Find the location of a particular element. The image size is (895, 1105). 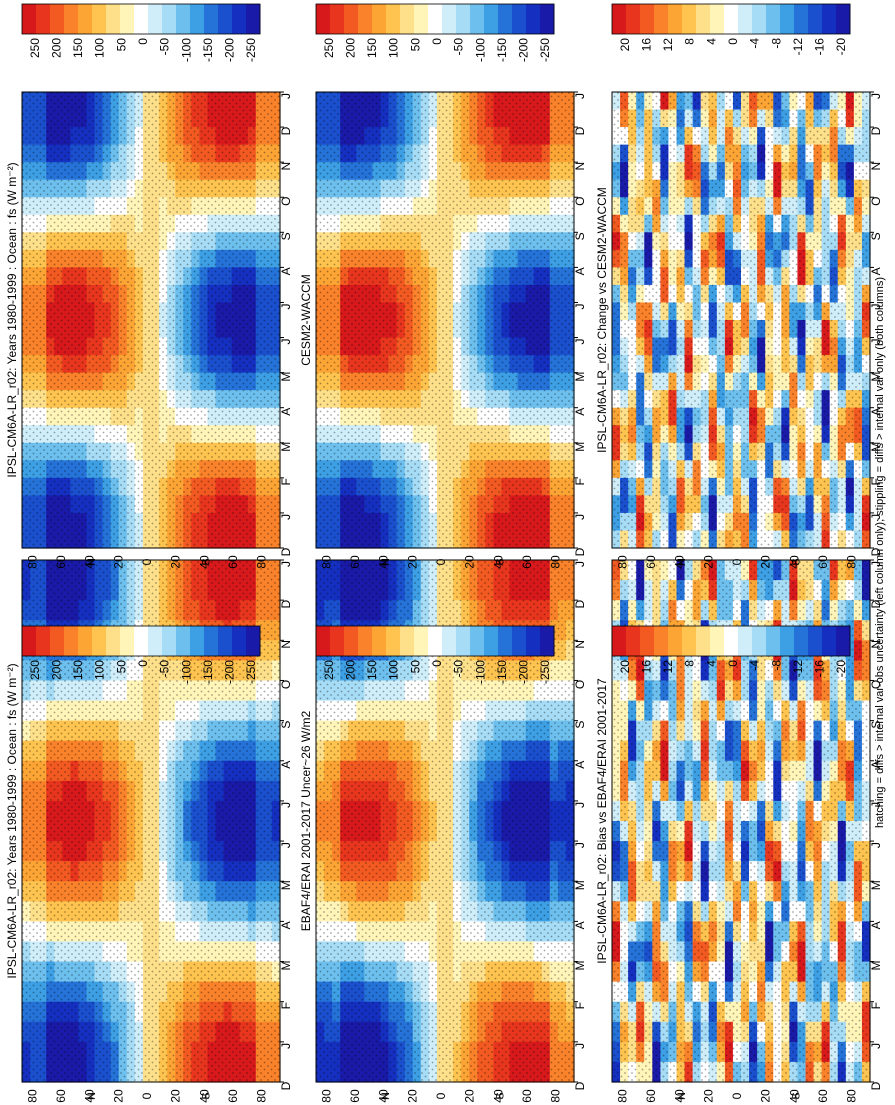

colorbar-tick-label: 16 is located at coordinates (646, 667).